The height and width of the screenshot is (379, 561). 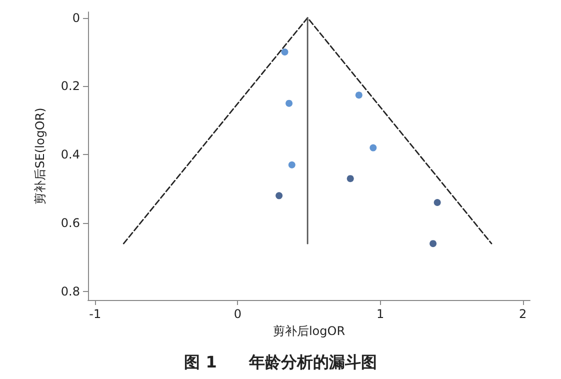 What do you see at coordinates (70, 86) in the screenshot?
I see `y-tick-label: 0.2` at bounding box center [70, 86].